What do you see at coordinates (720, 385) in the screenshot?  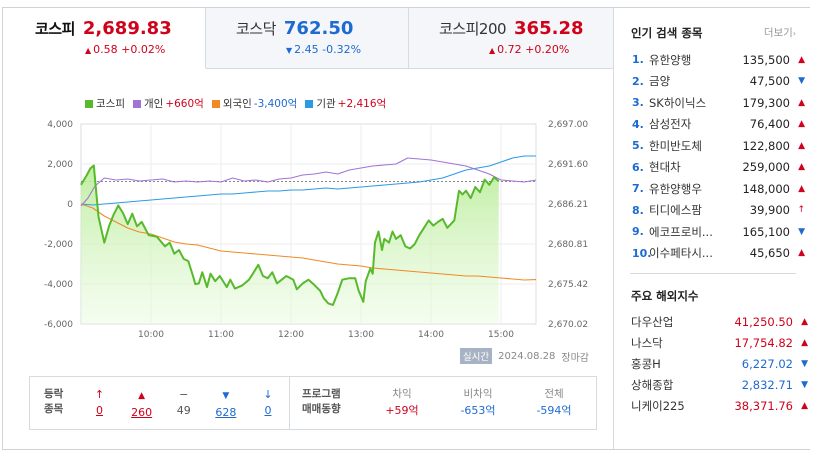 I see `list-item: 상해종합 2,832.71 ▼` at bounding box center [720, 385].